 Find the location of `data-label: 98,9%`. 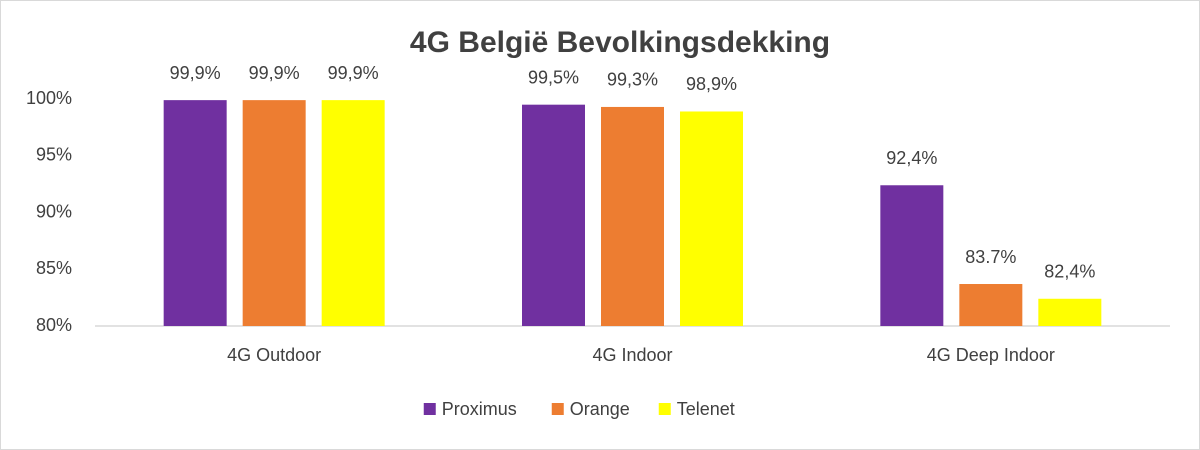

data-label: 98,9% is located at coordinates (711, 84).